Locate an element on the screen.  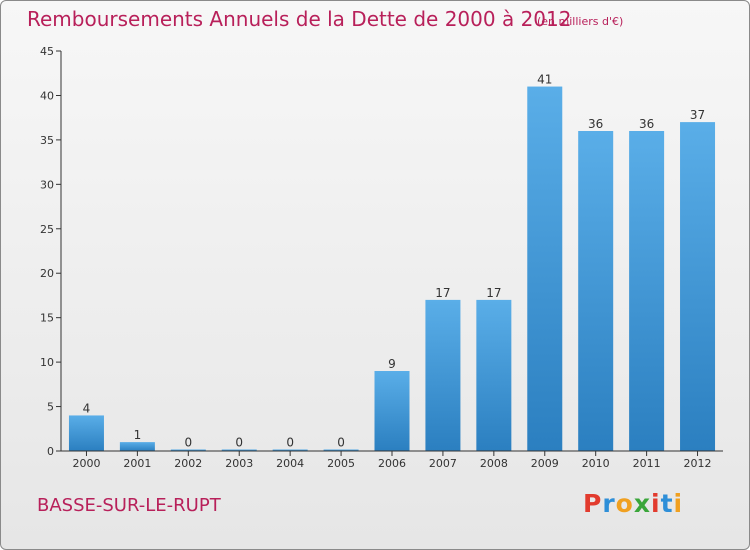
commune-name: BASSE-SUR-LE-RUPT is located at coordinates (129, 505).